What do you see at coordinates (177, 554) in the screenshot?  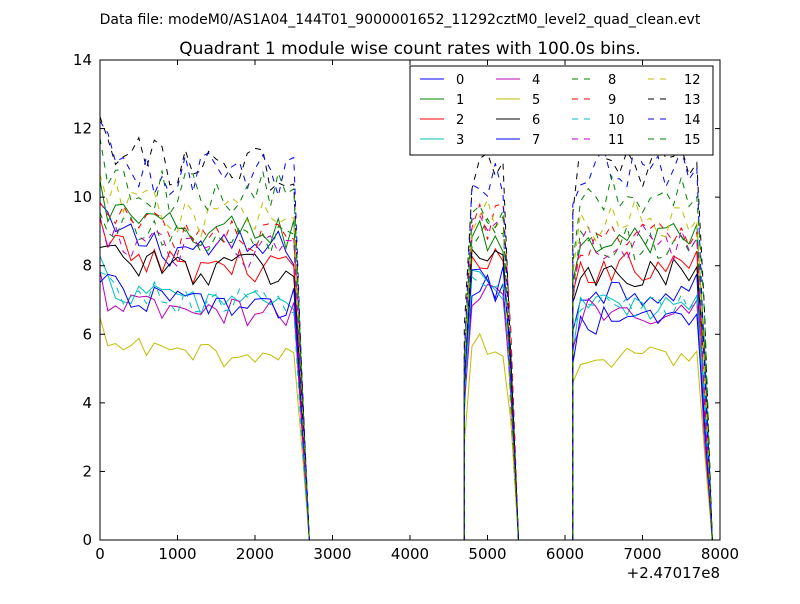 I see `x-tick-label: 1000` at bounding box center [177, 554].